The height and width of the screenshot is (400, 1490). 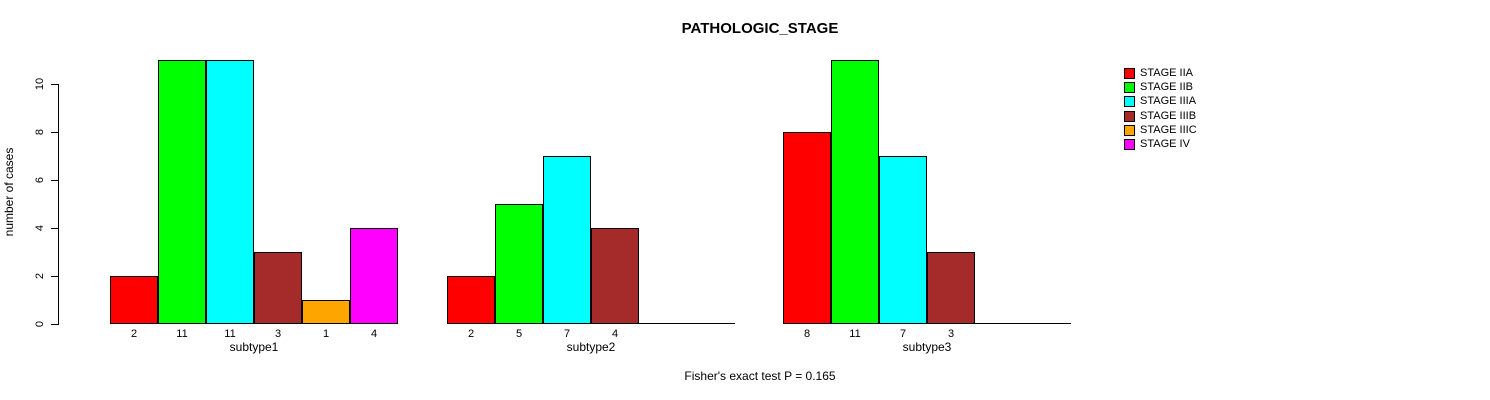 What do you see at coordinates (1165, 144) in the screenshot?
I see `legend-label: STAGE IV` at bounding box center [1165, 144].